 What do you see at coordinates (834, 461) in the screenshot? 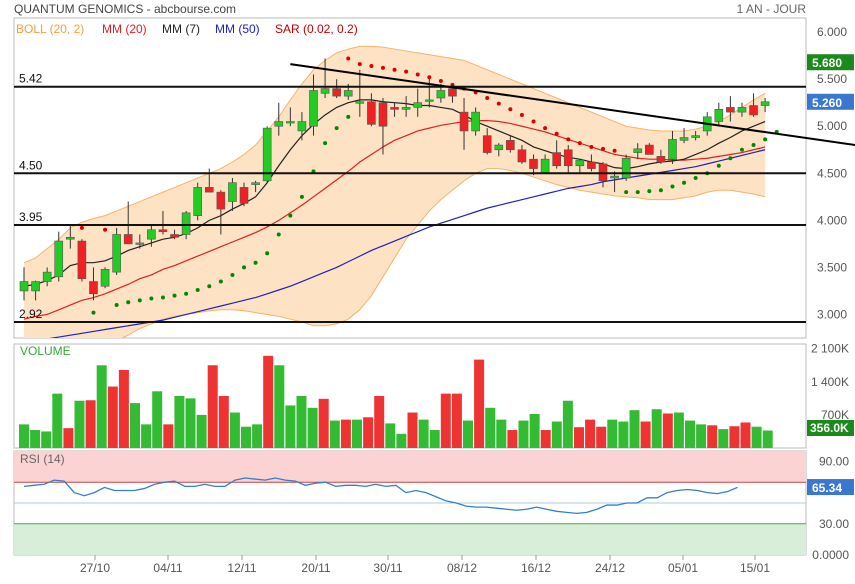
I see `rsi-tick-label: 90.00` at bounding box center [834, 461].